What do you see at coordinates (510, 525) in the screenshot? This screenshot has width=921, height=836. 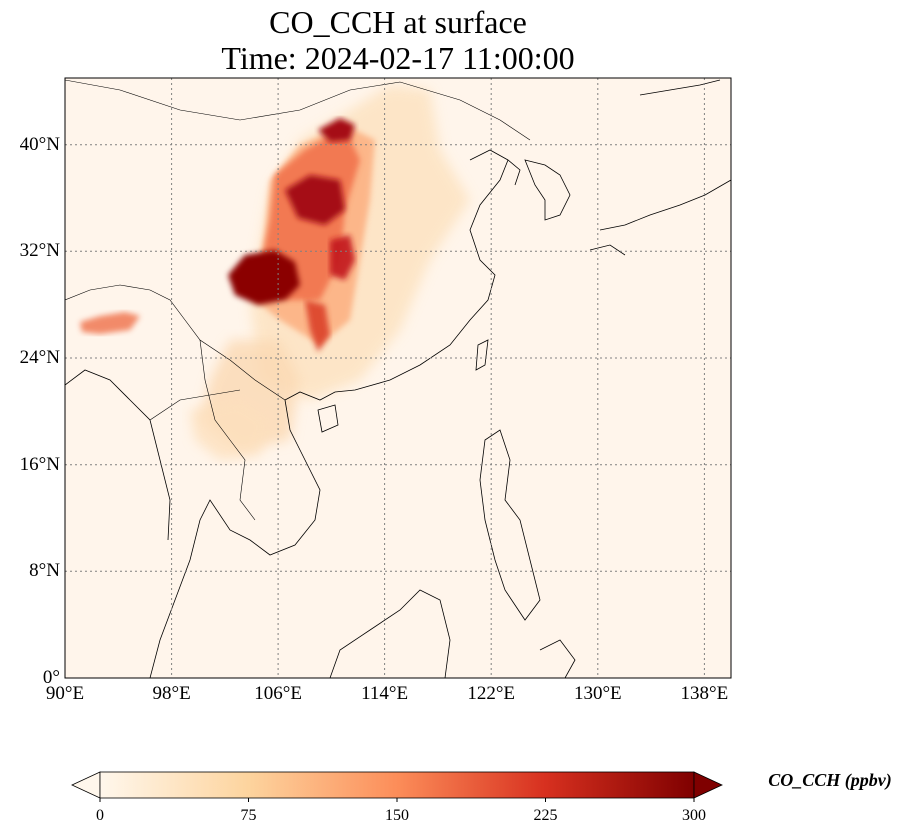 I see `coastline-philippines` at bounding box center [510, 525].